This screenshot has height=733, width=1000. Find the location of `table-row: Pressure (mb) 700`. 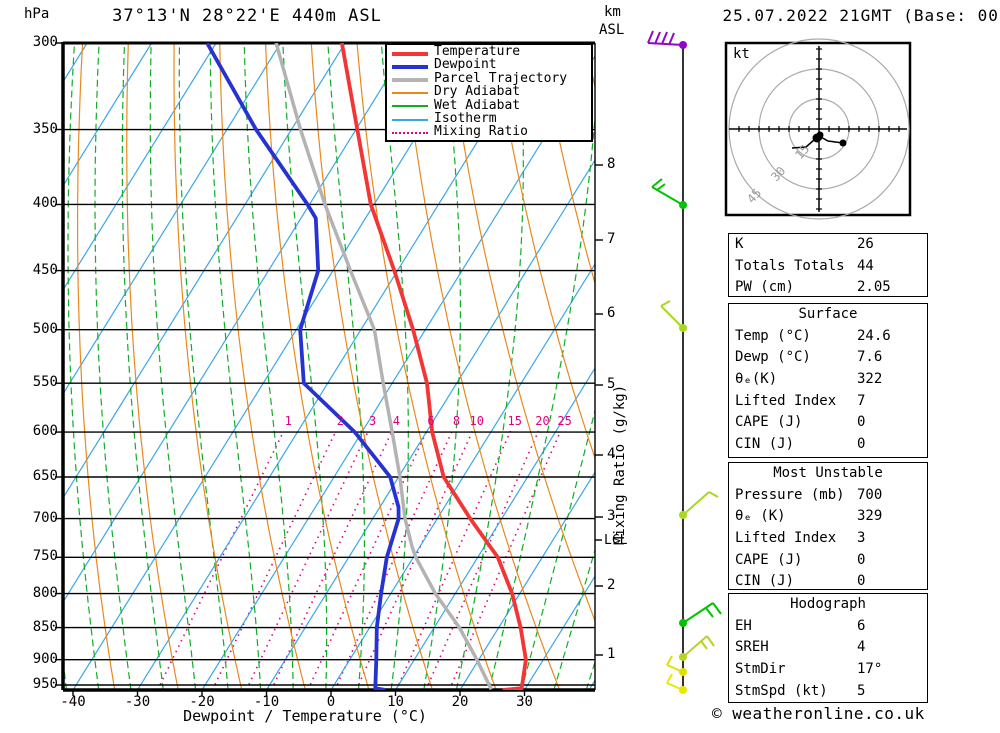

table-row: Pressure (mb) 700 is located at coordinates (828, 496).